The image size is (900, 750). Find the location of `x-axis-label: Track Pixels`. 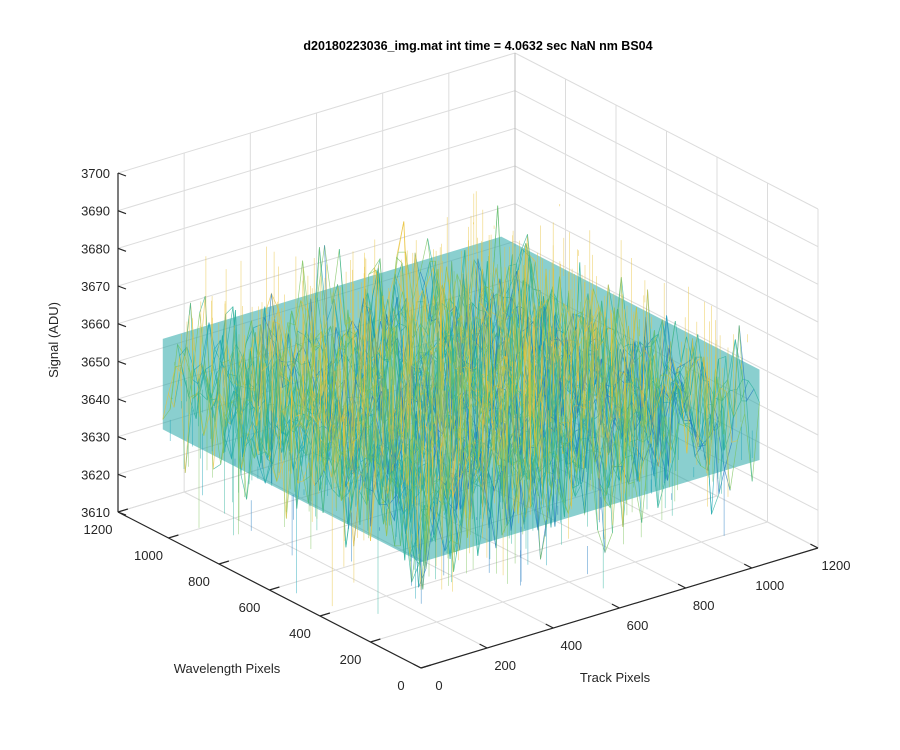

x-axis-label: Track Pixels is located at coordinates (615, 677).